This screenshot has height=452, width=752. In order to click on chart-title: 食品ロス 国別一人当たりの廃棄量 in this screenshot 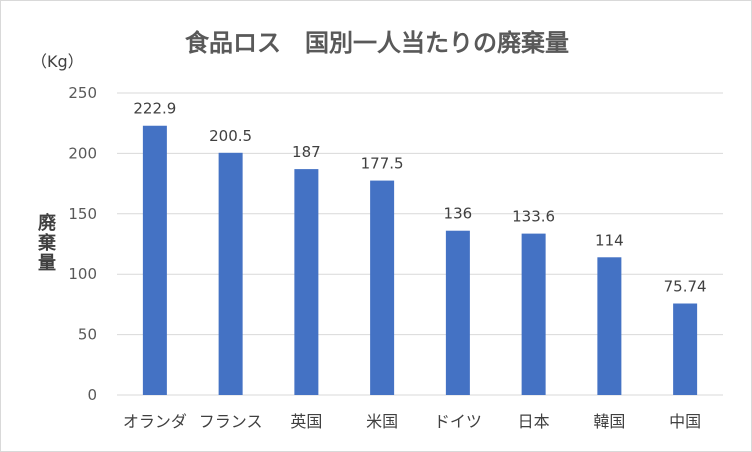, I will do `click(377, 43)`.